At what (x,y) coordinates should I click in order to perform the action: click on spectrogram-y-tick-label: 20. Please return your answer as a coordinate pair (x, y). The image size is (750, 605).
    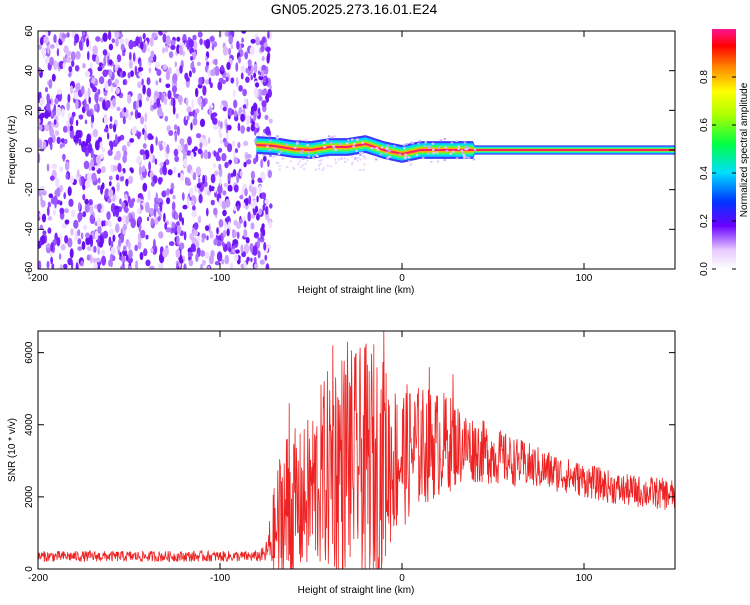
    Looking at the image, I should click on (29, 110).